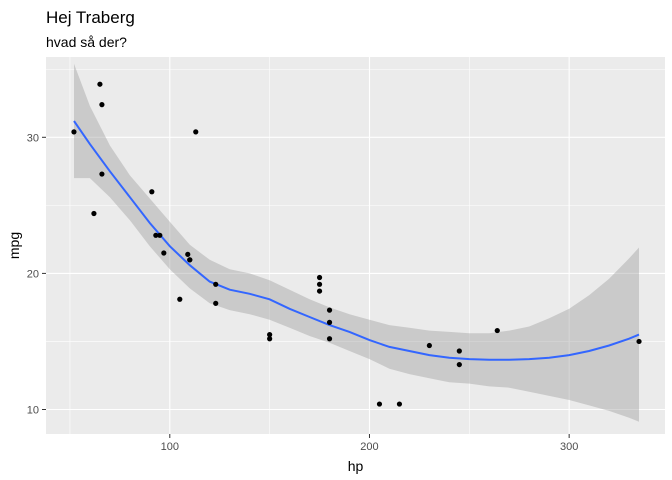  What do you see at coordinates (33, 274) in the screenshot?
I see `y-tick-label: 20` at bounding box center [33, 274].